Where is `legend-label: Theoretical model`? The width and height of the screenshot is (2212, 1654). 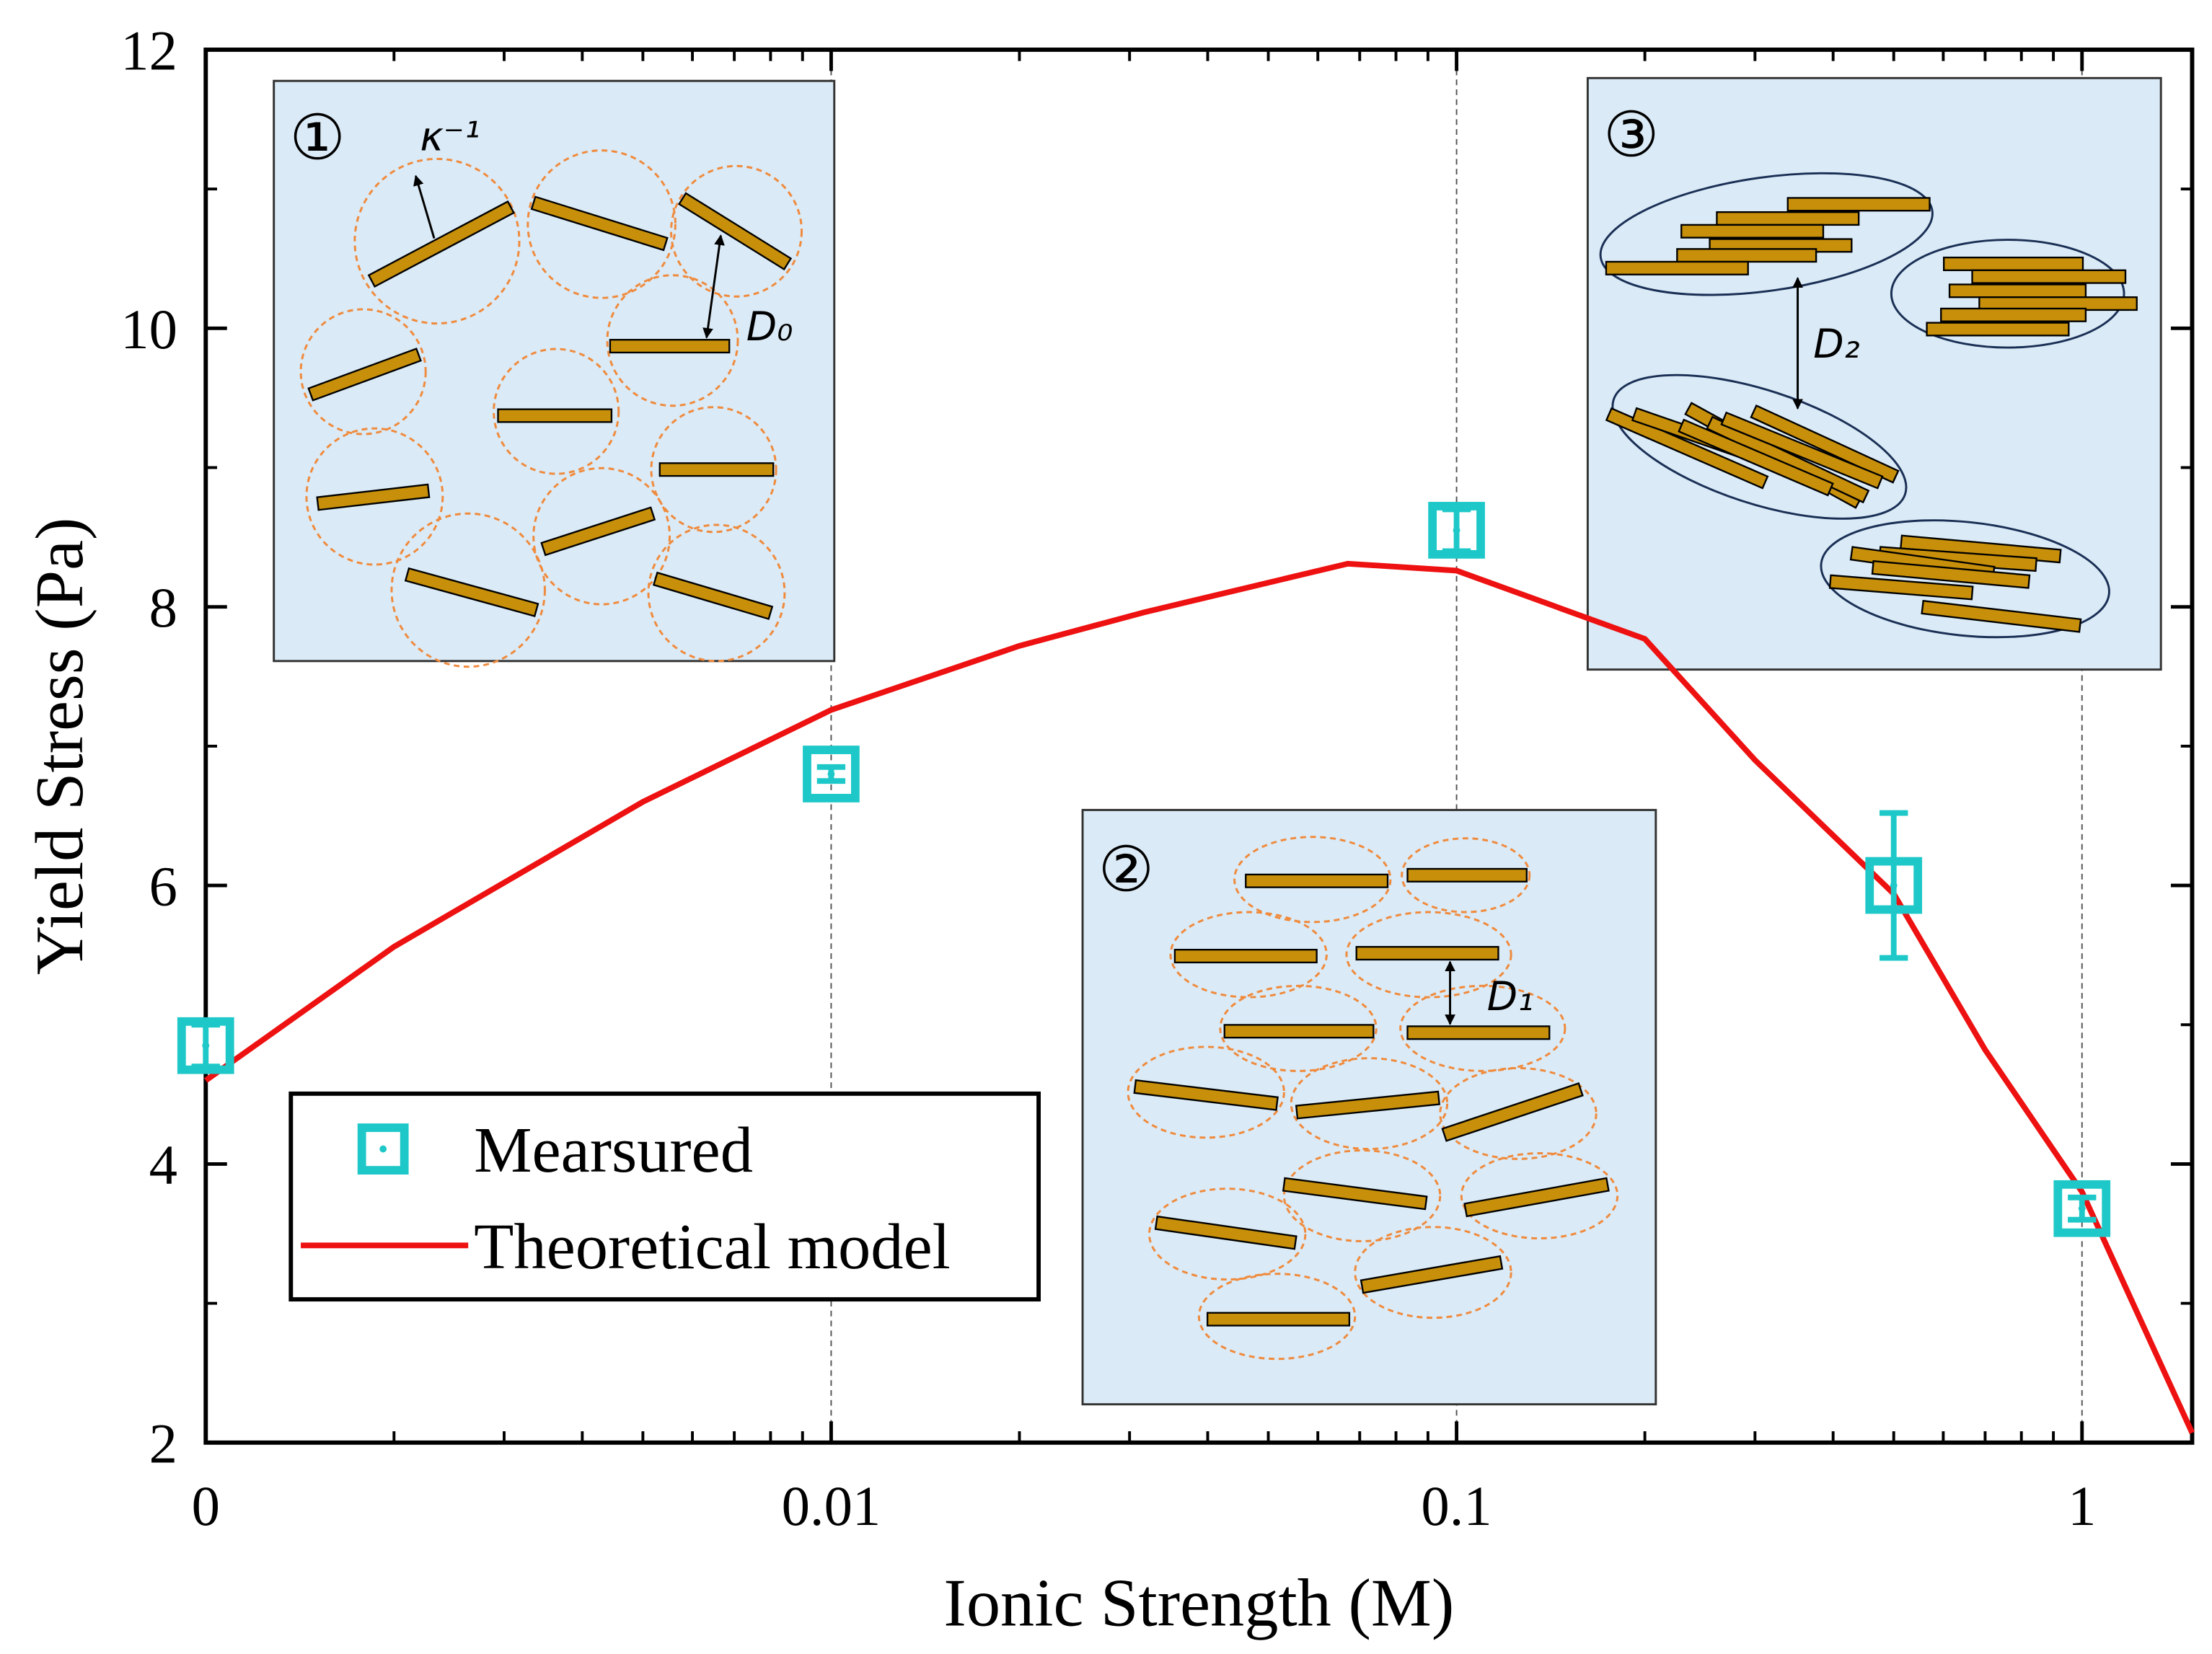
legend-label: Theoretical model is located at coordinates (712, 1246).